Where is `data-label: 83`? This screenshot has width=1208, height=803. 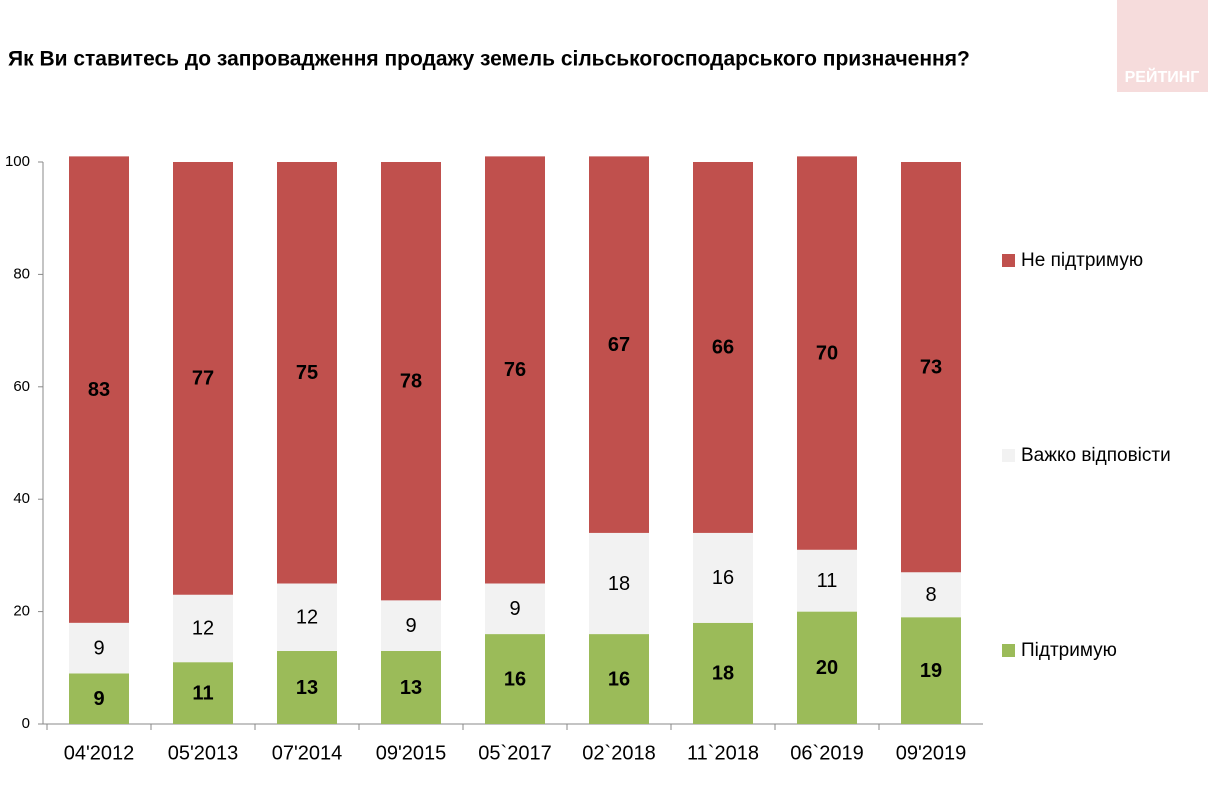
data-label: 83 is located at coordinates (99, 390).